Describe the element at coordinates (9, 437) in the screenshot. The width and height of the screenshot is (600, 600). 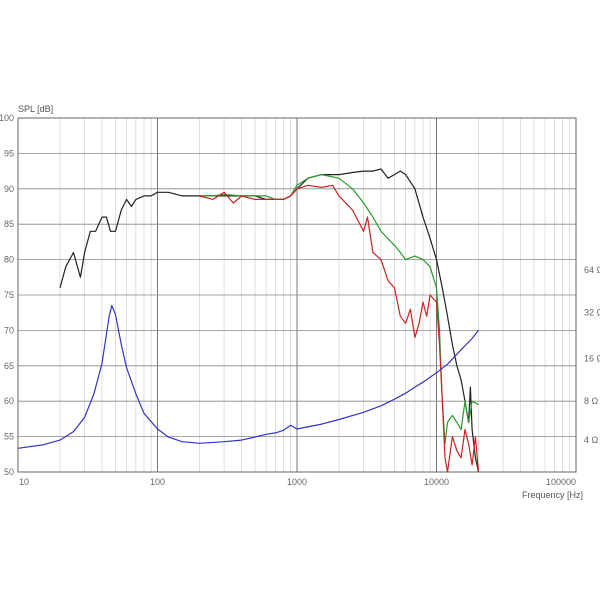
I see `y-tick-label: 55` at that location.